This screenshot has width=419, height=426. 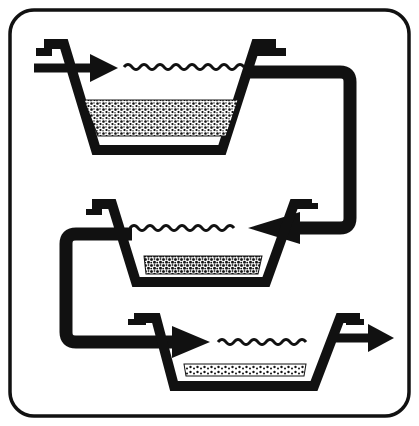 What do you see at coordinates (76, 68) in the screenshot?
I see `inflow-arrow-icon` at bounding box center [76, 68].